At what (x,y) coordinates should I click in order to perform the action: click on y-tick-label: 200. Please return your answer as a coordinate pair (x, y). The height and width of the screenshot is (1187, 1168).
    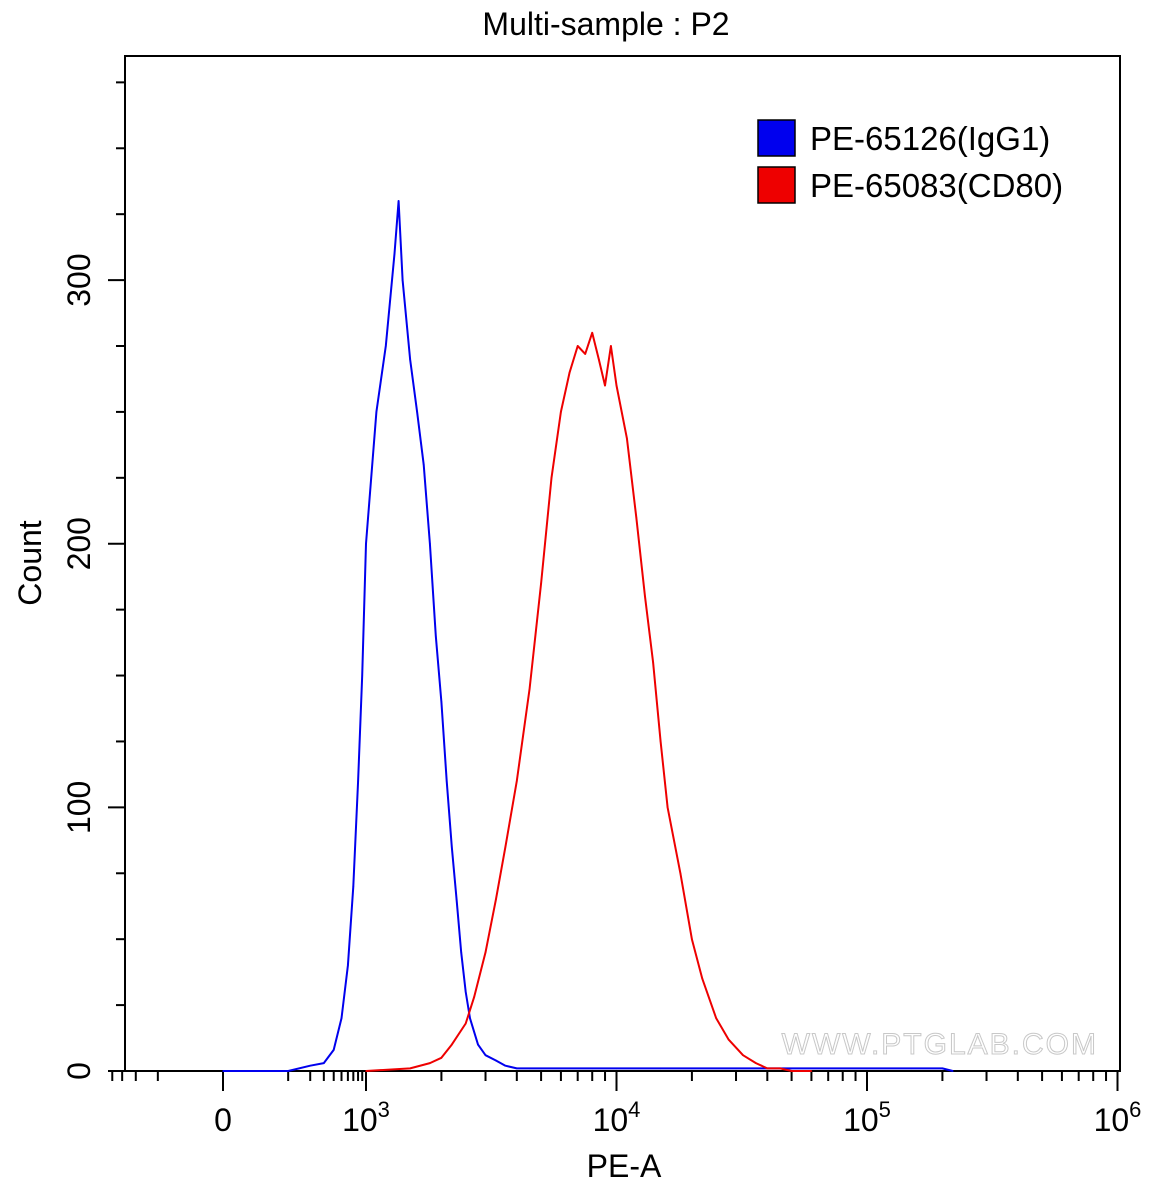
    Looking at the image, I should click on (79, 543).